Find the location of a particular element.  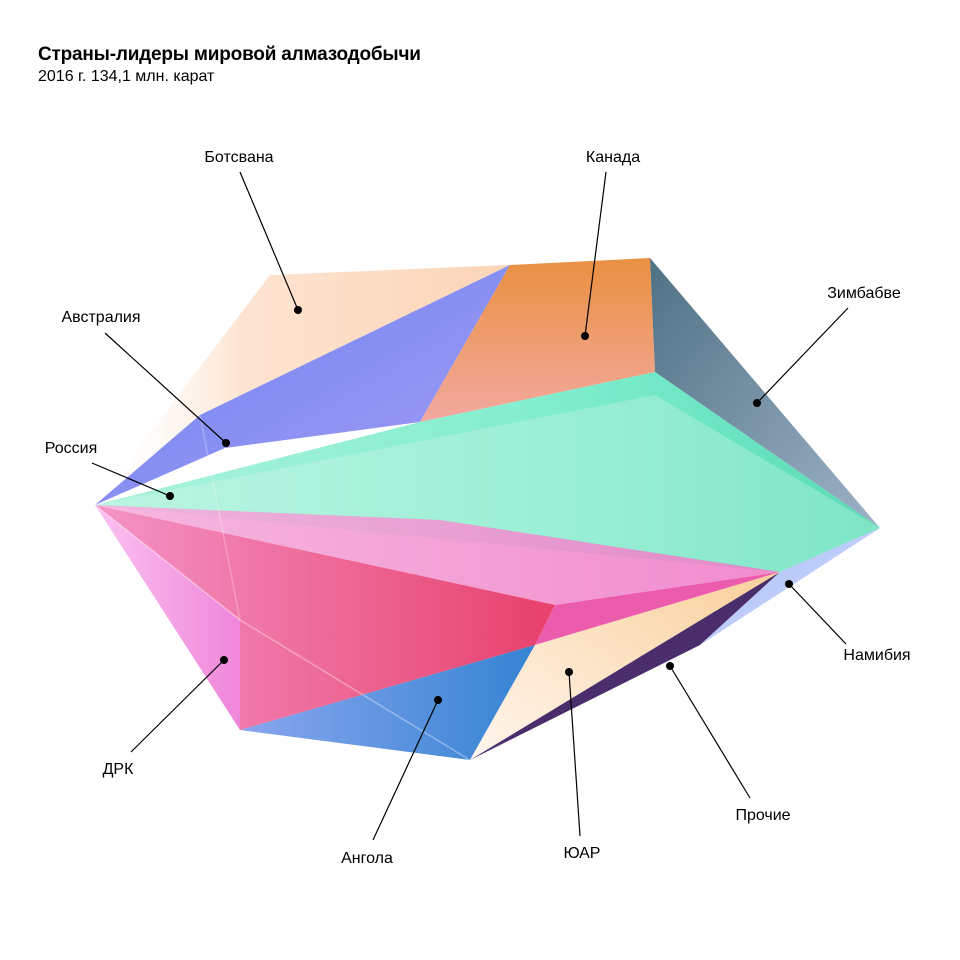

page-title: Страны-лидеры мировой алмазодобычи is located at coordinates (229, 54).